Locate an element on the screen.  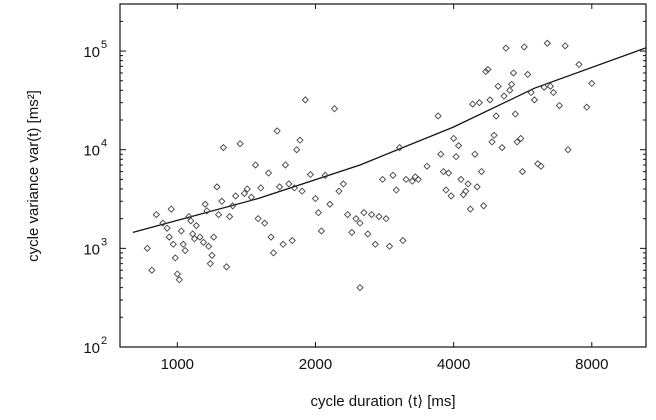
x-tick-label: 2000 is located at coordinates (315, 364).